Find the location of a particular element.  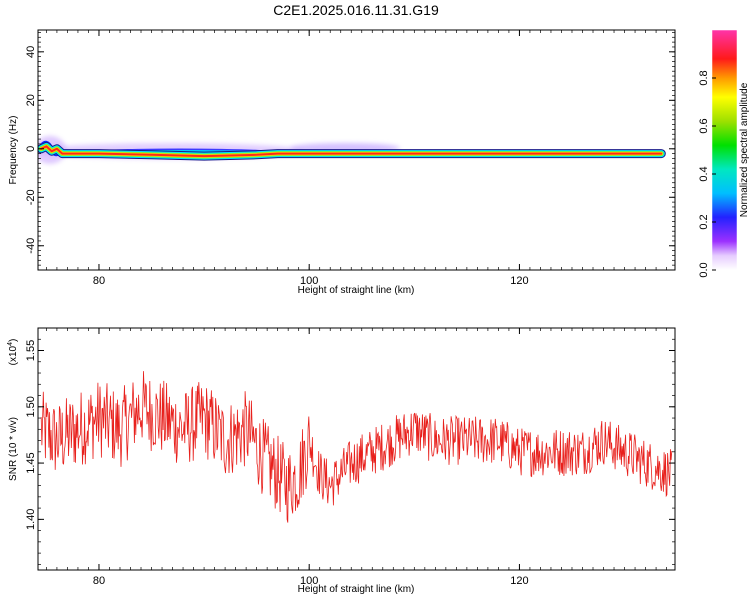

y-tick-label: 1.45 is located at coordinates (31, 462).